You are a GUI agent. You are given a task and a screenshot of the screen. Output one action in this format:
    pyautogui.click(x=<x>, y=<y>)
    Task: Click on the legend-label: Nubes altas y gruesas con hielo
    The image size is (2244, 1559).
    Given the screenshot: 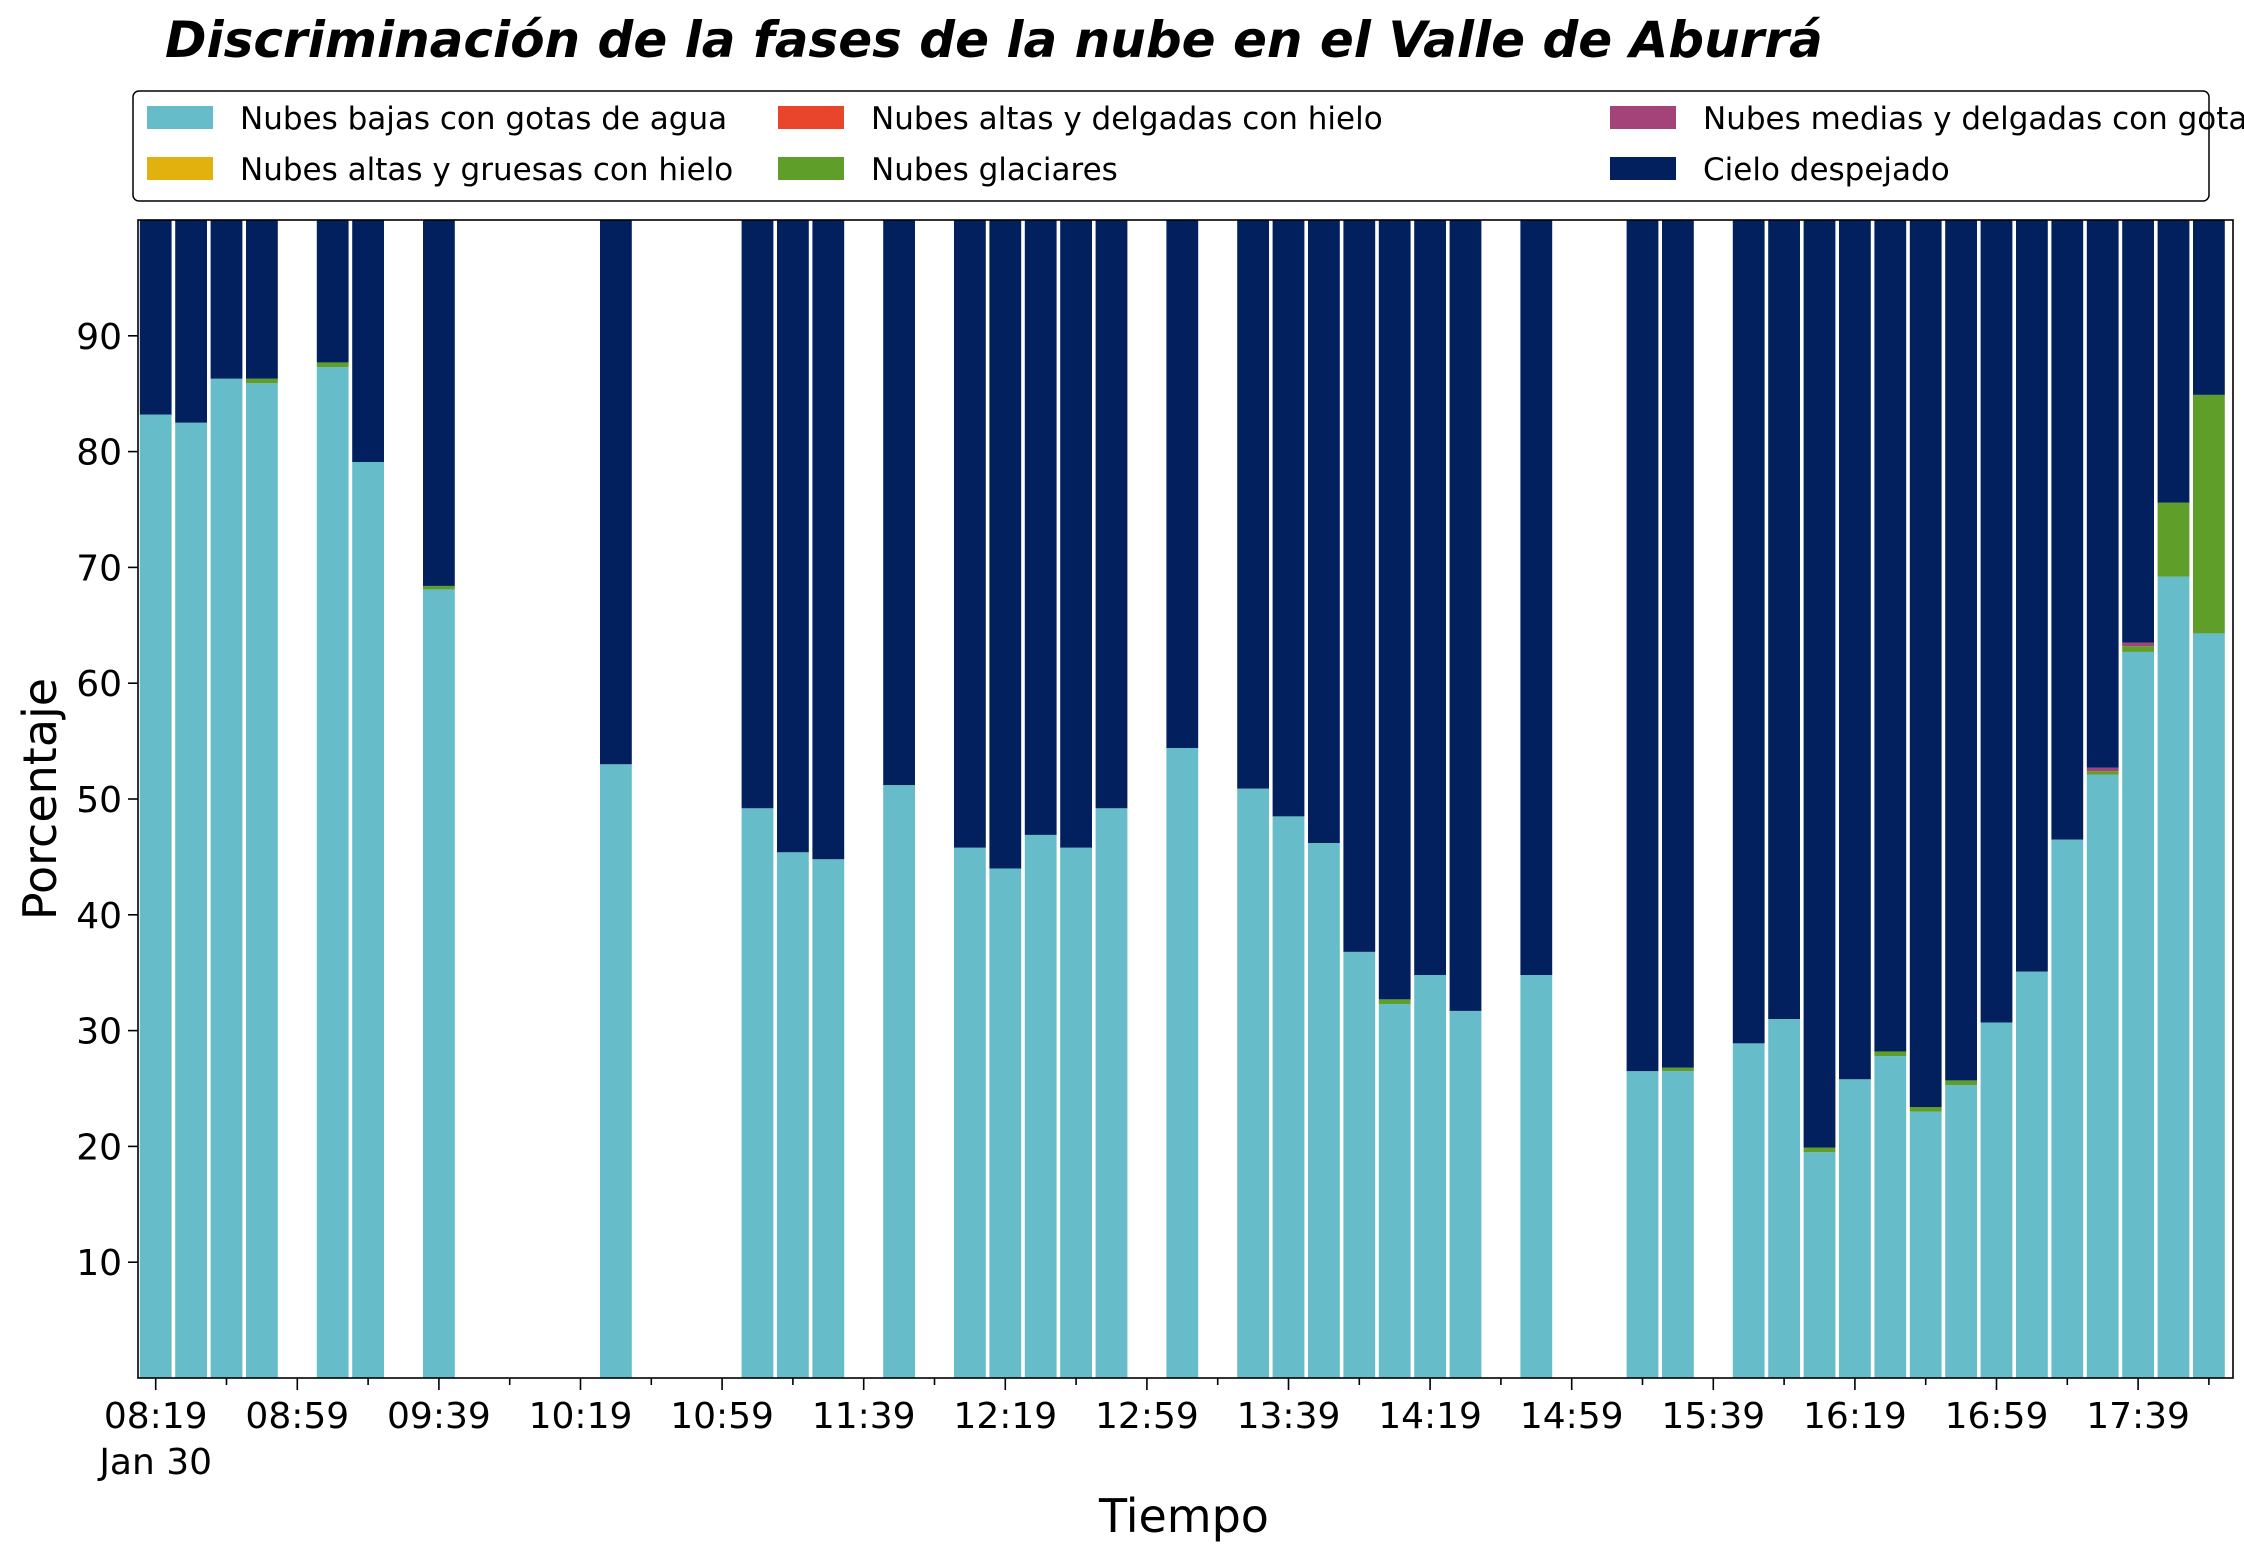 What is the action you would take?
    pyautogui.click(x=486, y=170)
    